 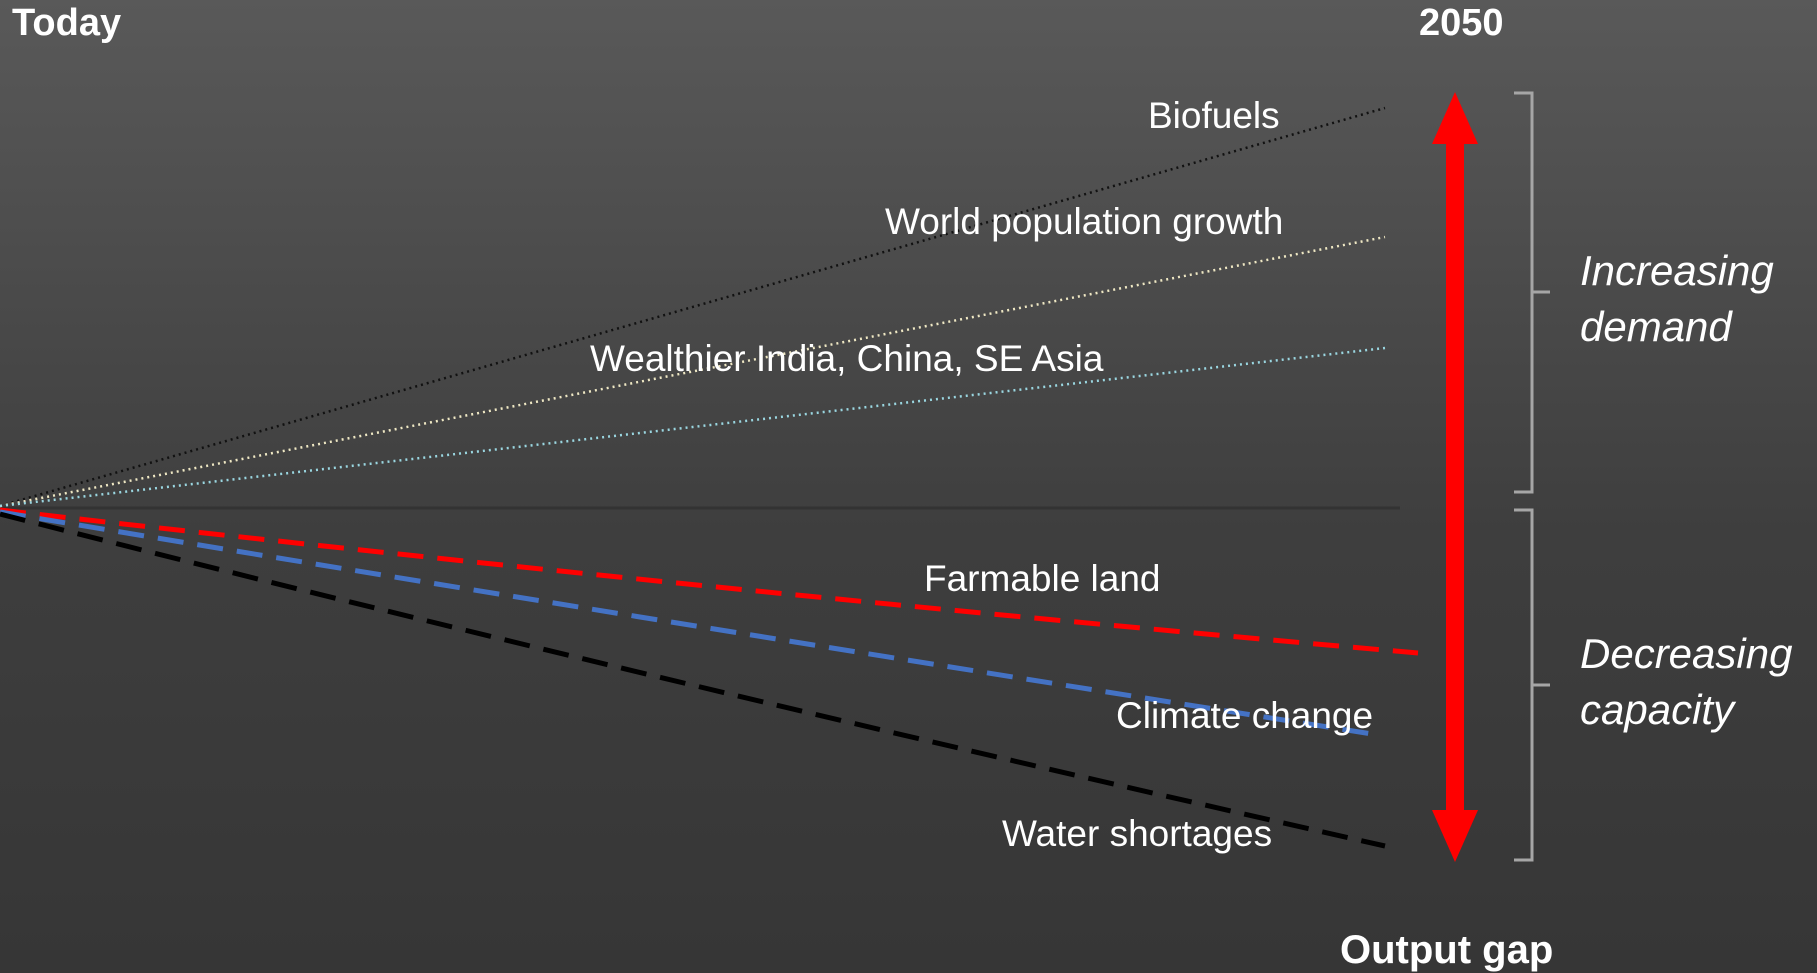 What do you see at coordinates (1245, 715) in the screenshot?
I see `climate-change-label: Climate change` at bounding box center [1245, 715].